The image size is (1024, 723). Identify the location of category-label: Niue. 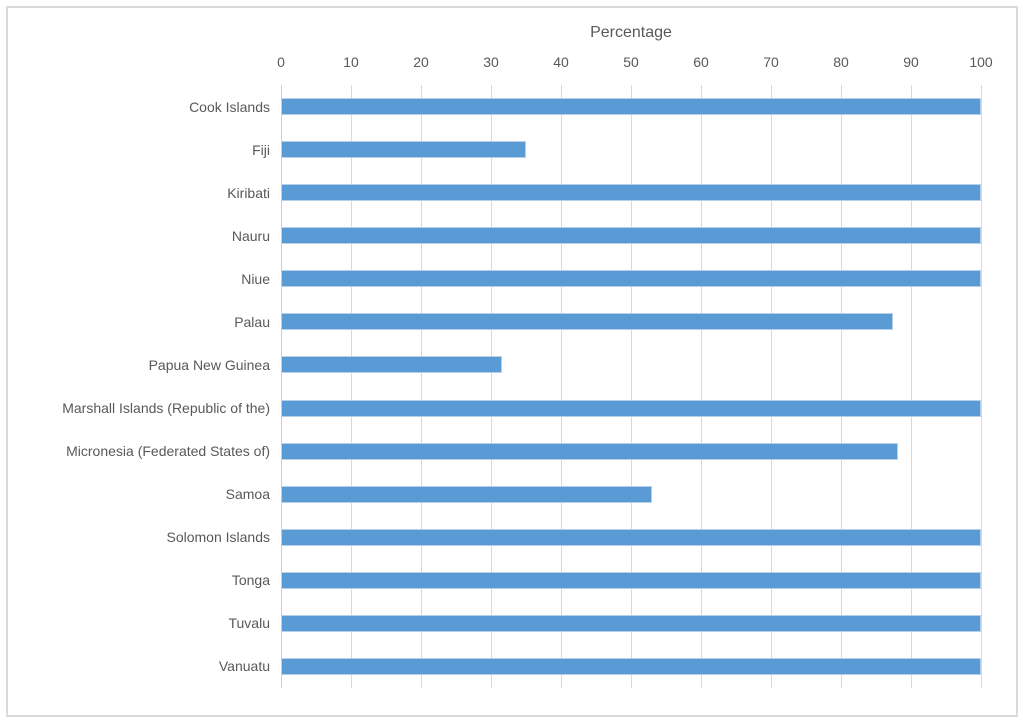
(255, 279).